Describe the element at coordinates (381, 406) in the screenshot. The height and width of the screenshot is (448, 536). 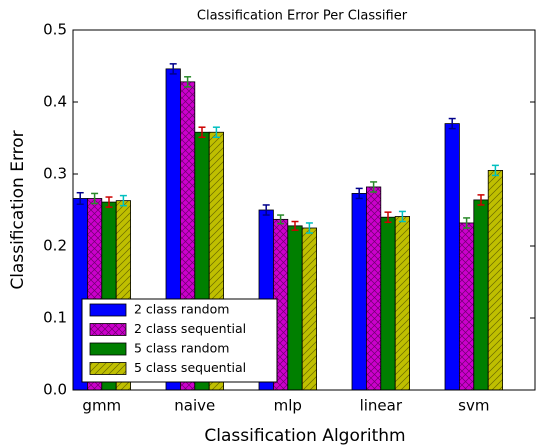
I see `x-tick-label: linear` at that location.